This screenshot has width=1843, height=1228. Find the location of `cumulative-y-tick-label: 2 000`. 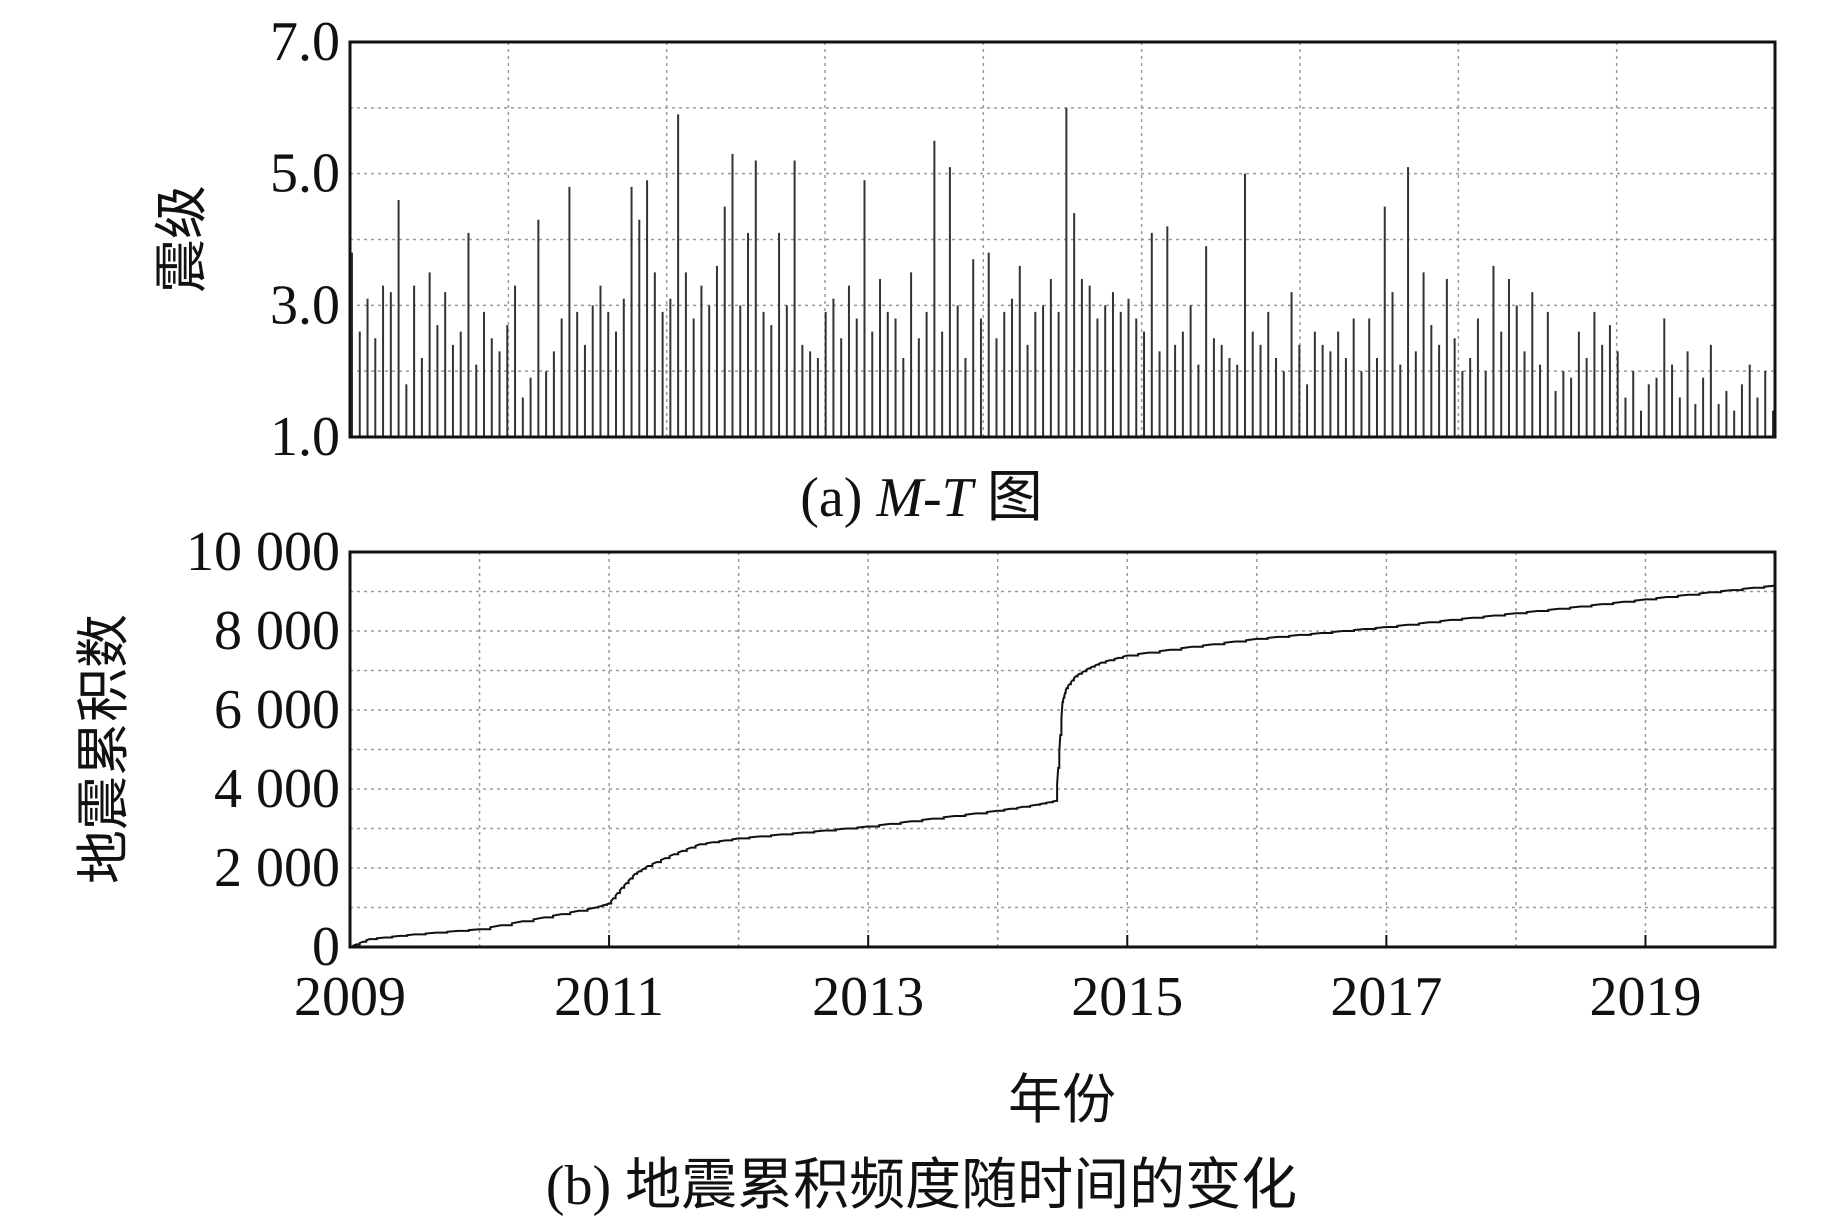

cumulative-y-tick-label: 2 000 is located at coordinates (277, 868).